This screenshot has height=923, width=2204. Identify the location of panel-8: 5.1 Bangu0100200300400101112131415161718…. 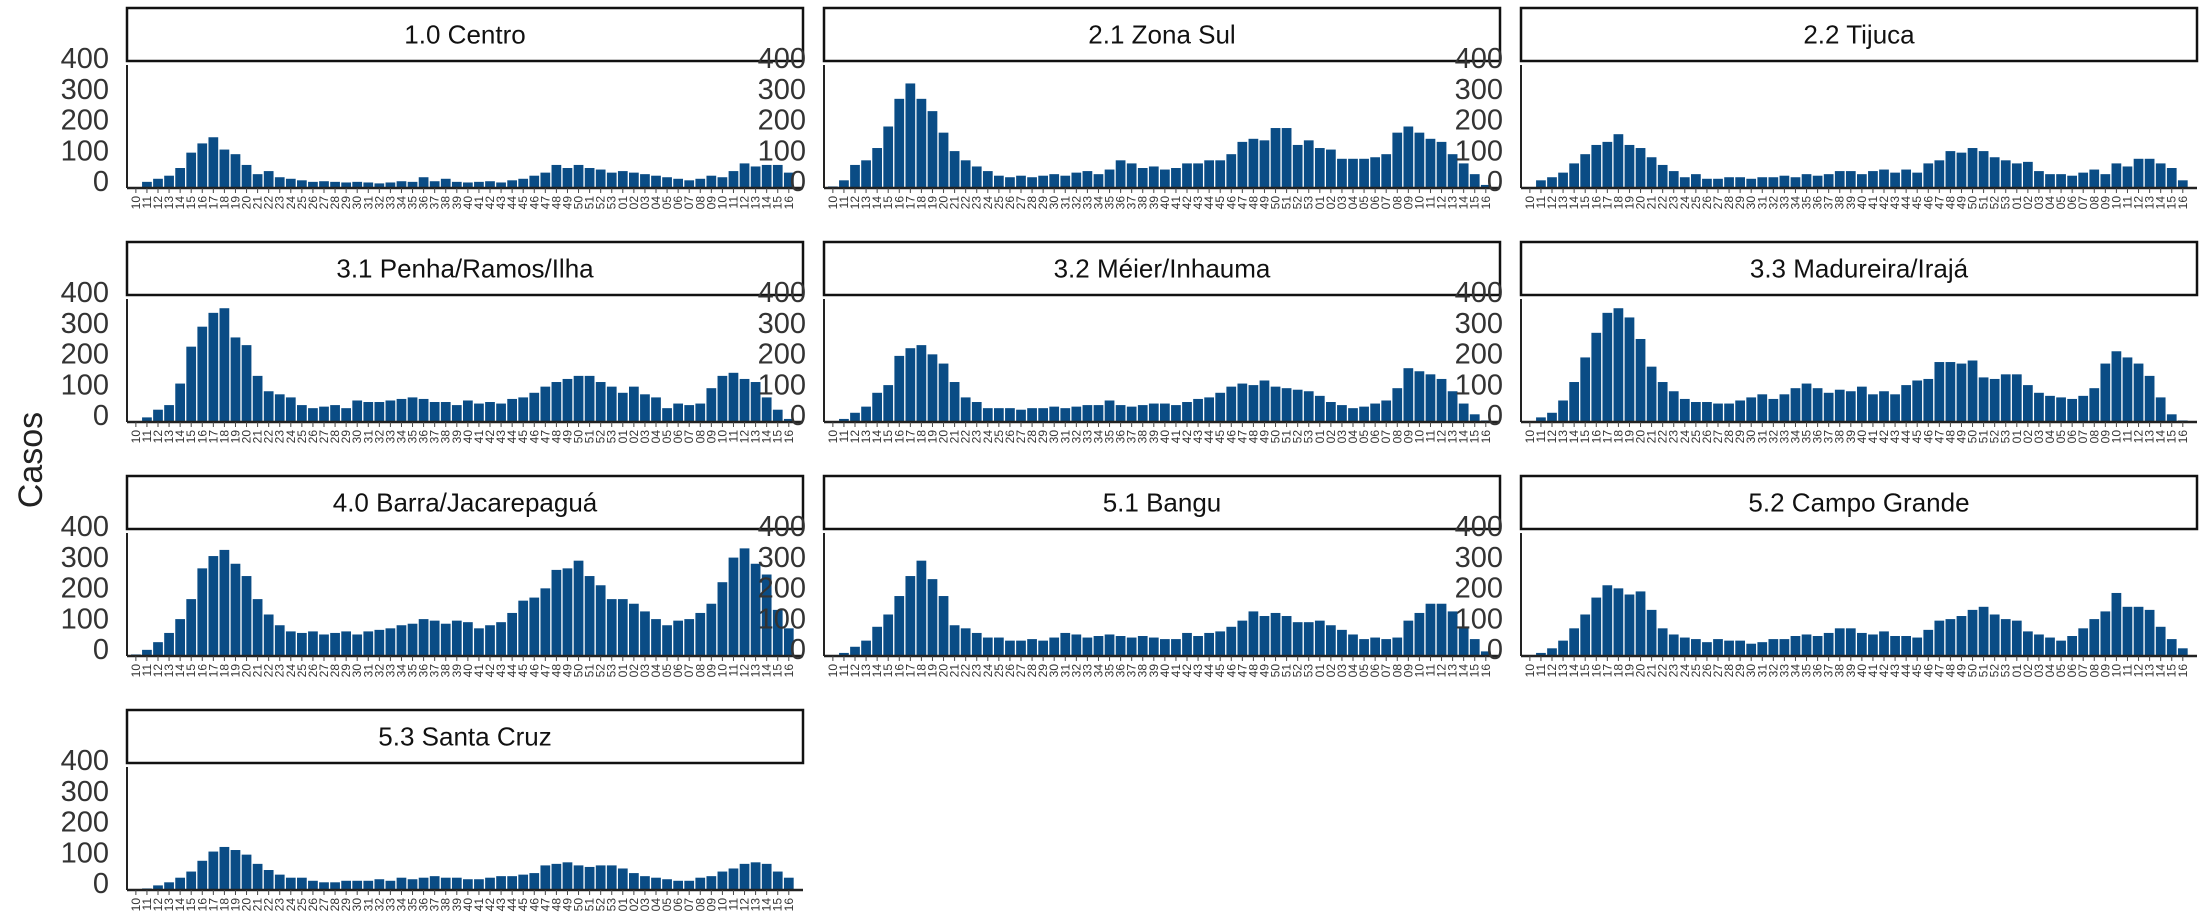
(1130, 576).